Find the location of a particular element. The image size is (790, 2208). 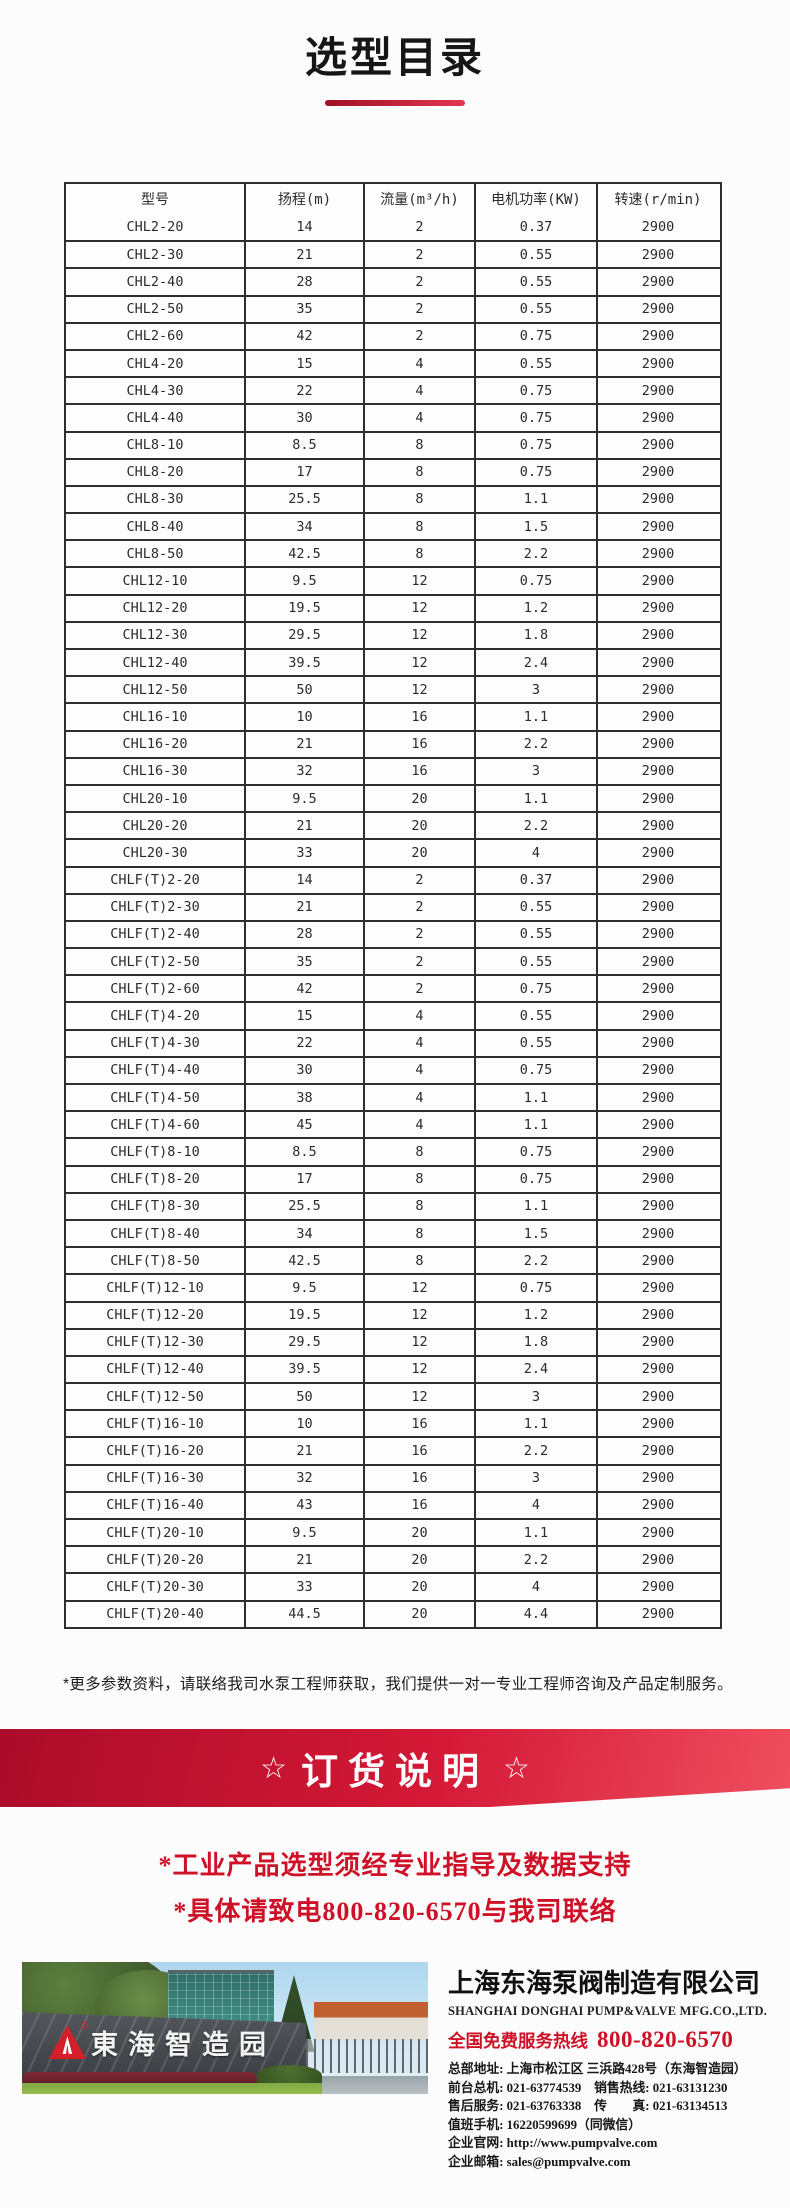

table-row: CHL8-20 17 8 0.75 2900 is located at coordinates (393, 471).